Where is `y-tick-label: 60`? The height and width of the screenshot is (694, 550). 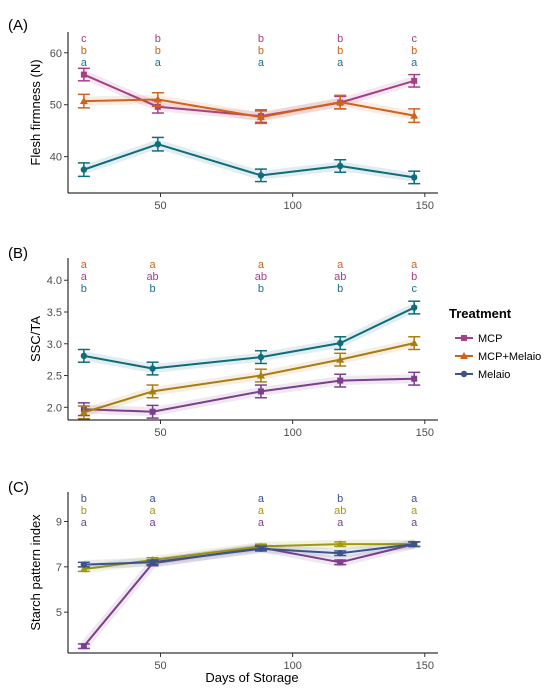 y-tick-label: 60 is located at coordinates (56, 54).